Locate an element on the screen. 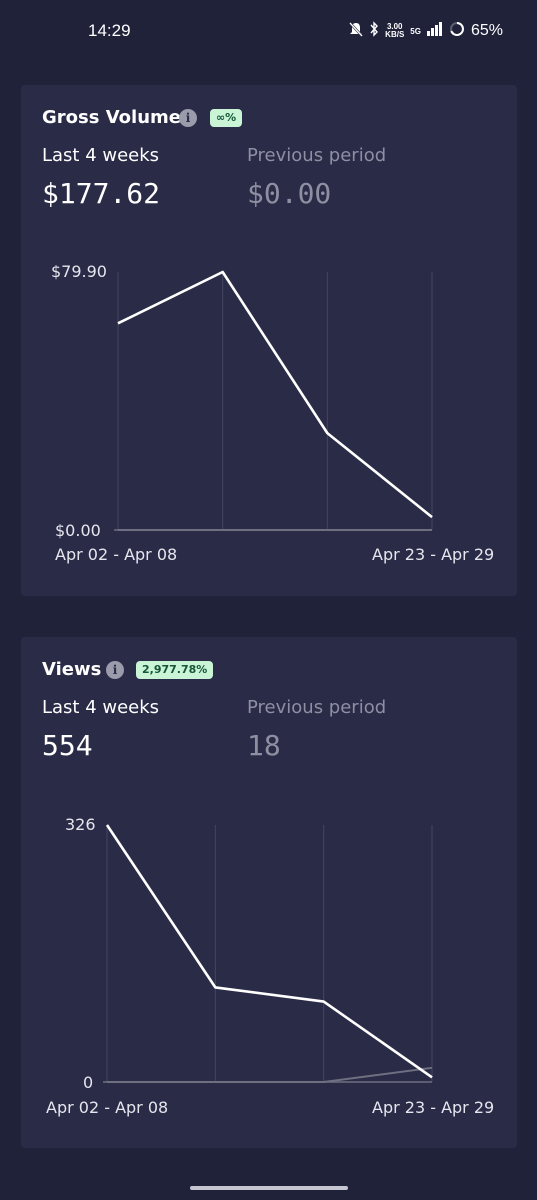 This screenshot has height=1200, width=537. network-speed-value: 3.00 is located at coordinates (394, 26).